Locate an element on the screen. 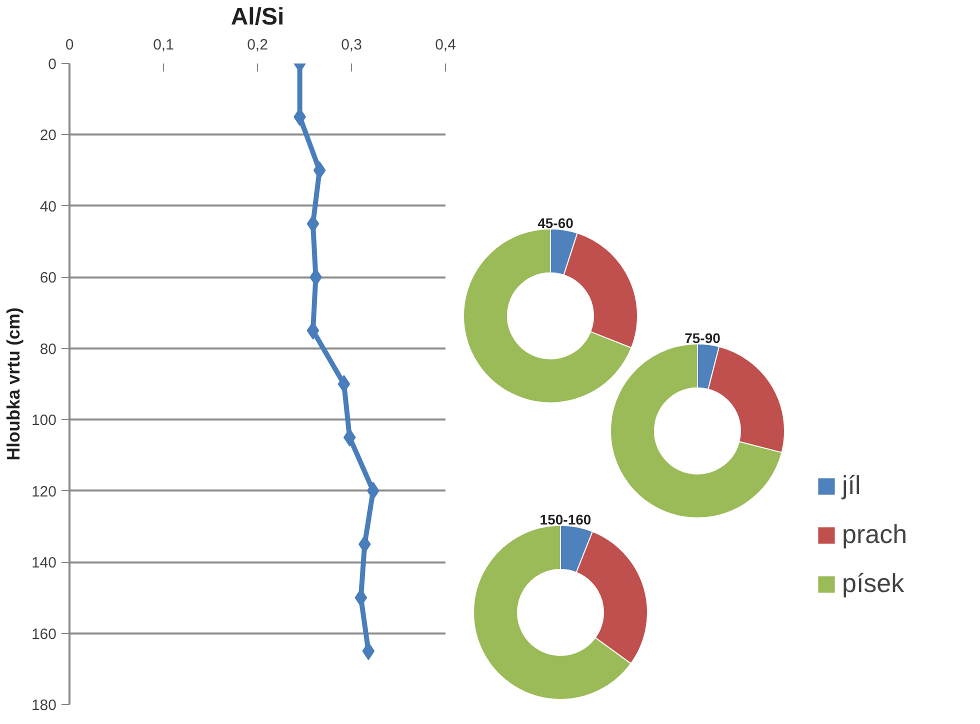  x-tick-label: 0,4 is located at coordinates (445, 45).